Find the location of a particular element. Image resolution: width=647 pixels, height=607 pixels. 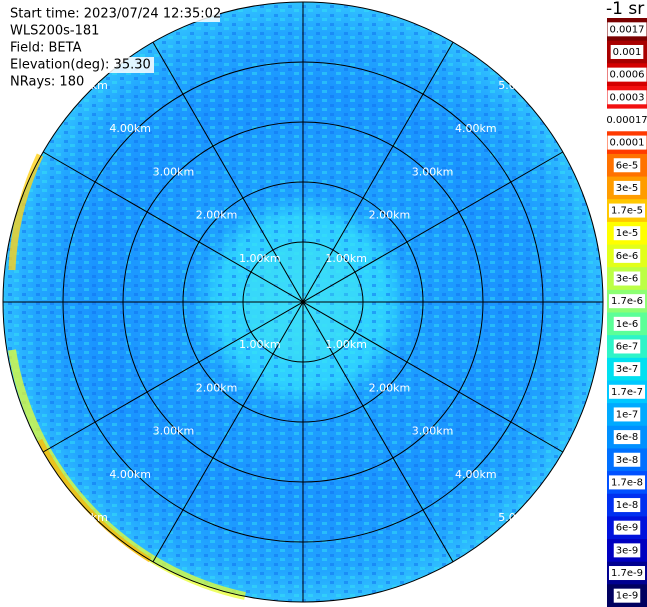

colorbar-label: 1.7e-9 is located at coordinates (627, 573).